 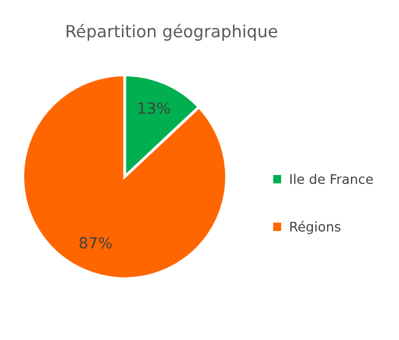 What do you see at coordinates (315, 227) in the screenshot?
I see `legend-label: Régions` at bounding box center [315, 227].